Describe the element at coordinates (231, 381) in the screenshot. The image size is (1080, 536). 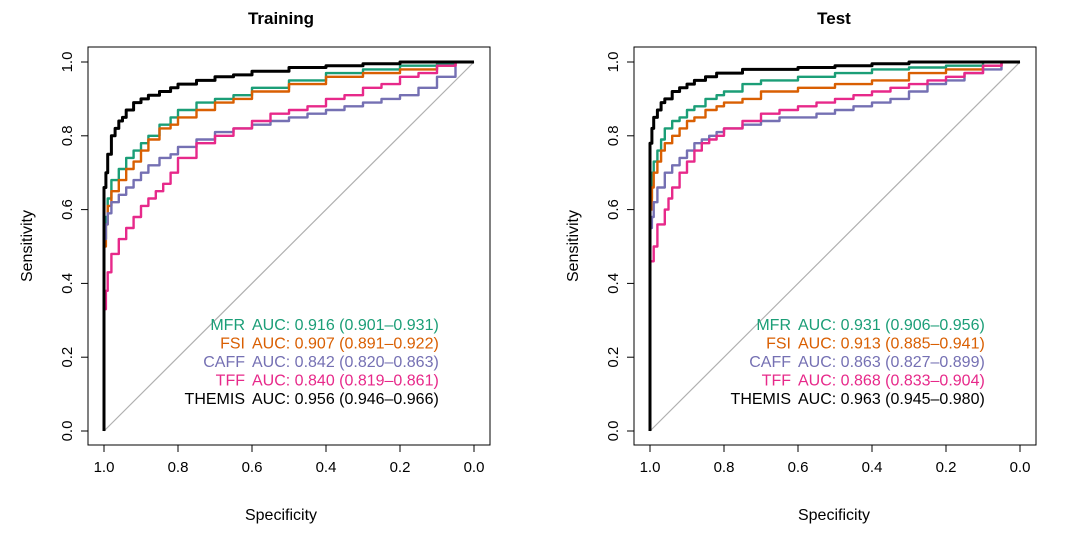
I see `training-legend-name-tff: TFF` at that location.